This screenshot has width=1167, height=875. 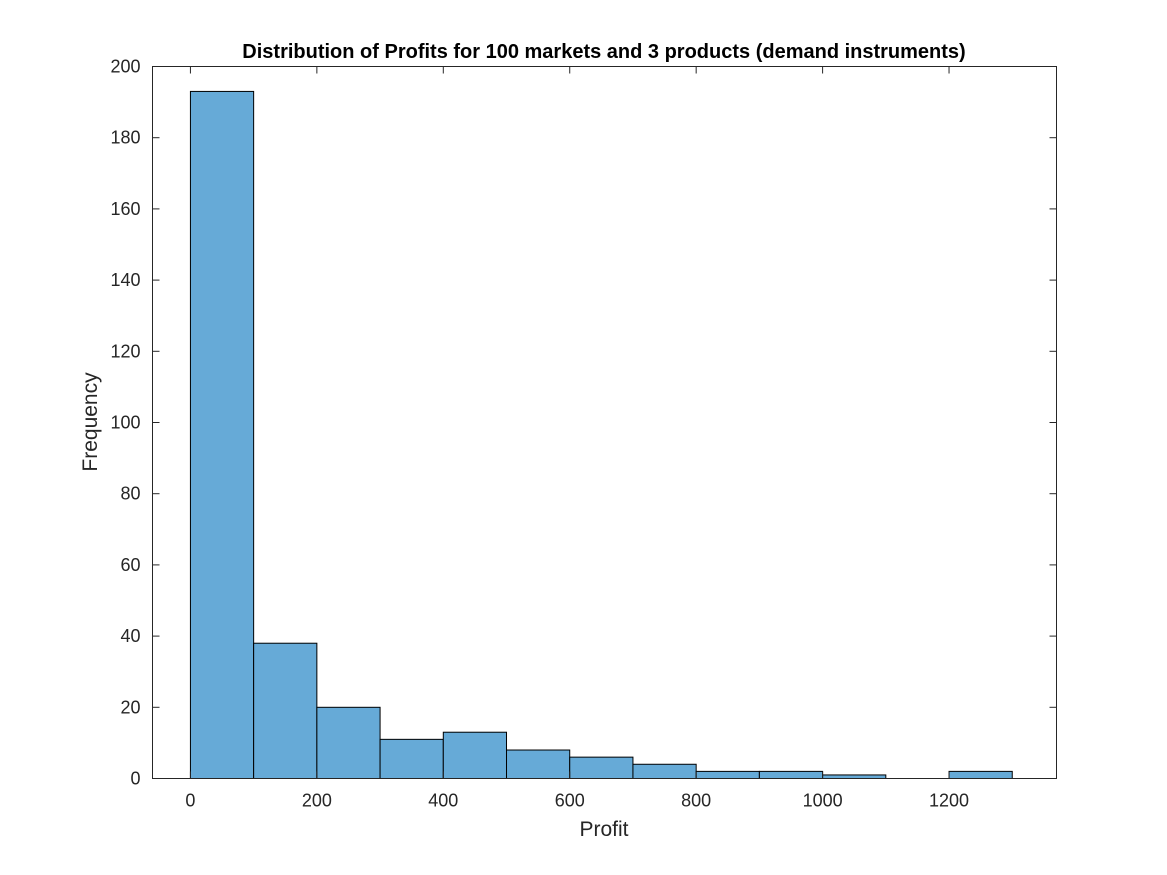 I want to click on y-tick-label: 100, so click(x=125, y=423).